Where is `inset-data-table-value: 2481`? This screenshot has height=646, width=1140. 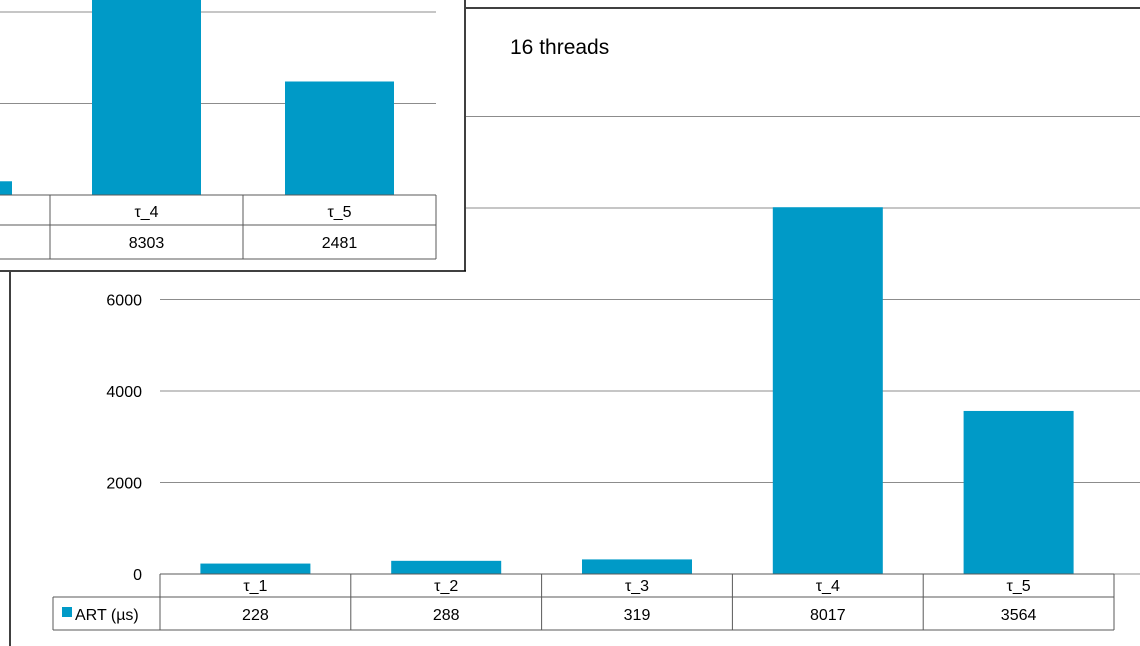 inset-data-table-value: 2481 is located at coordinates (340, 243).